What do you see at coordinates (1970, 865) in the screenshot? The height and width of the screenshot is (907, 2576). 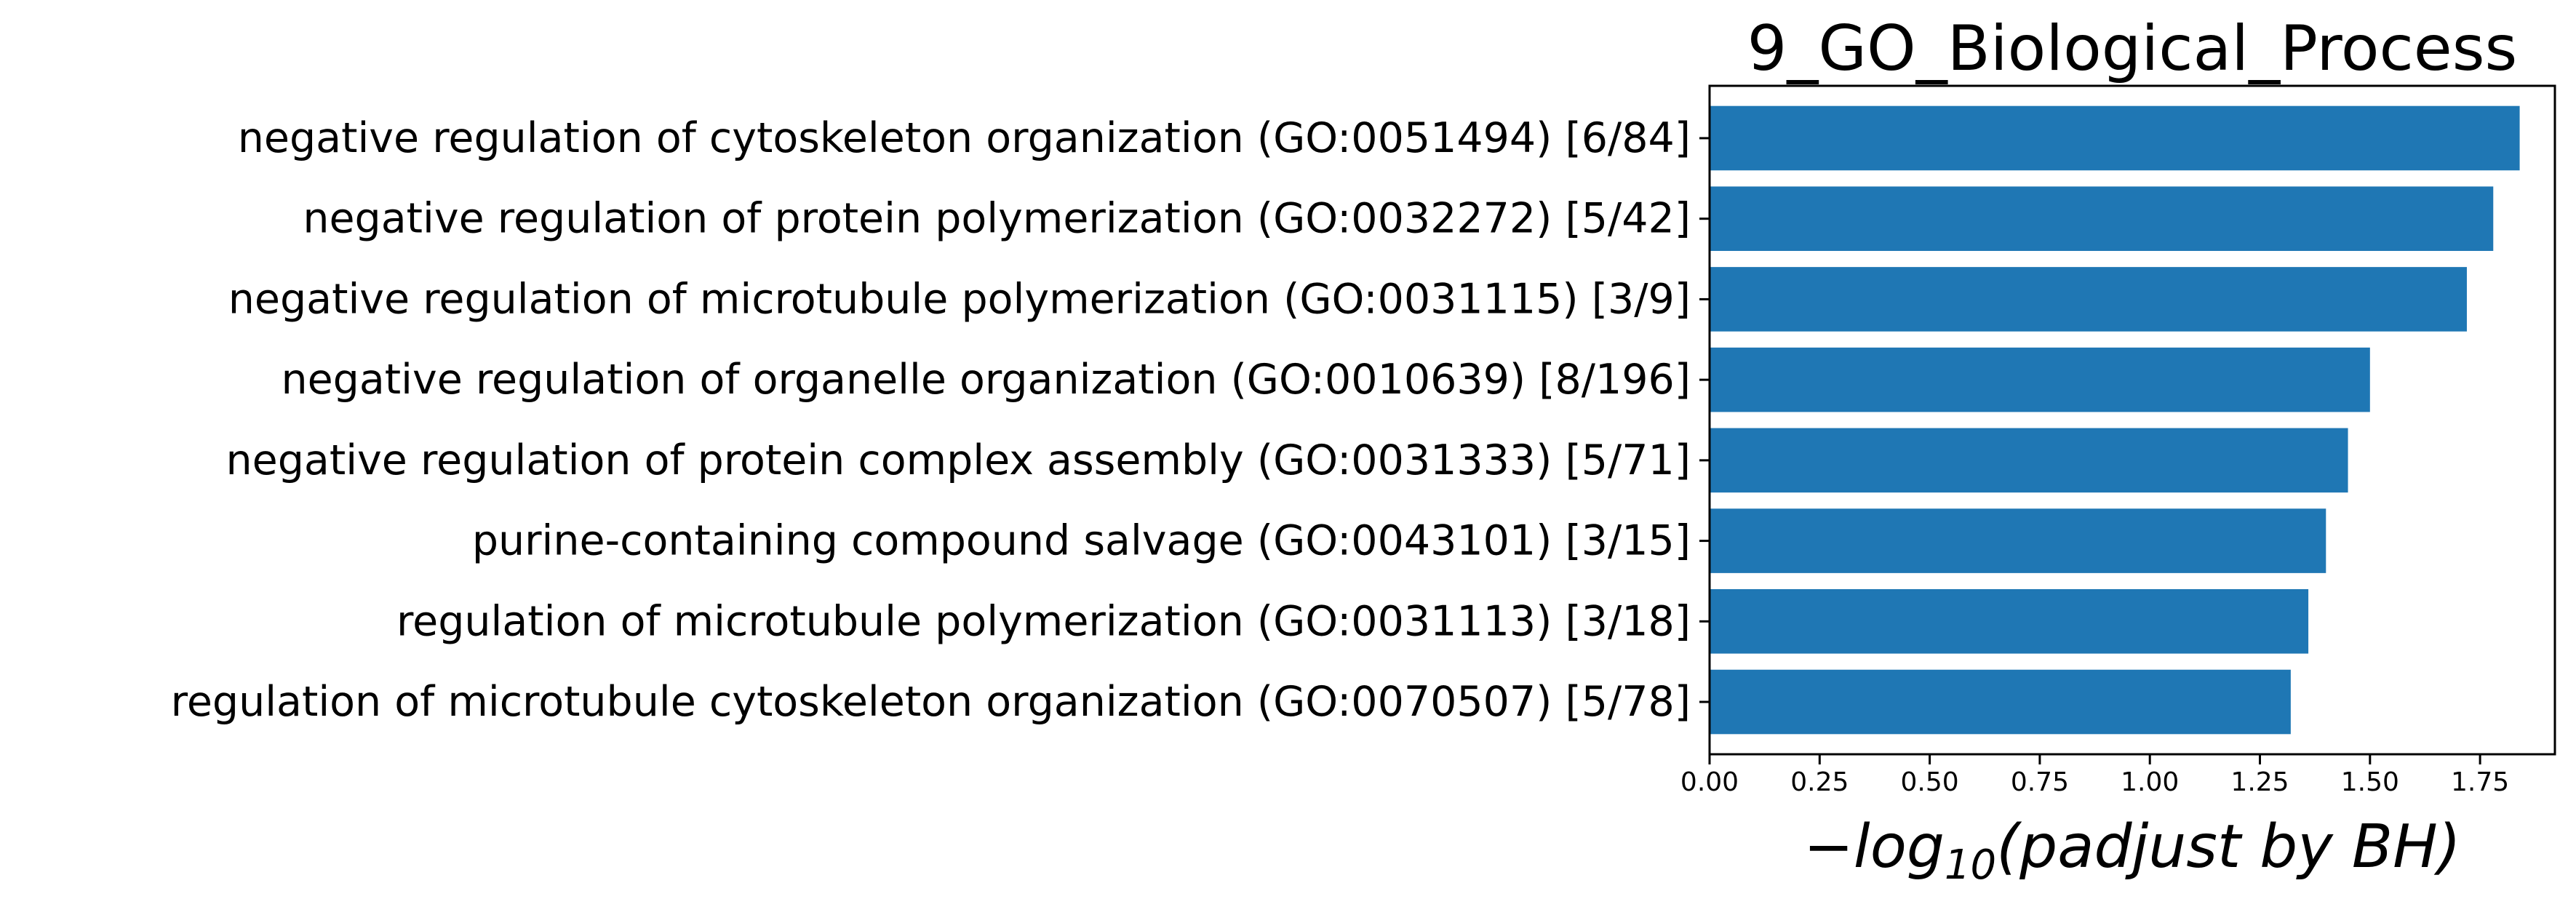 I see `x-axis-label-subscript: 10` at bounding box center [1970, 865].